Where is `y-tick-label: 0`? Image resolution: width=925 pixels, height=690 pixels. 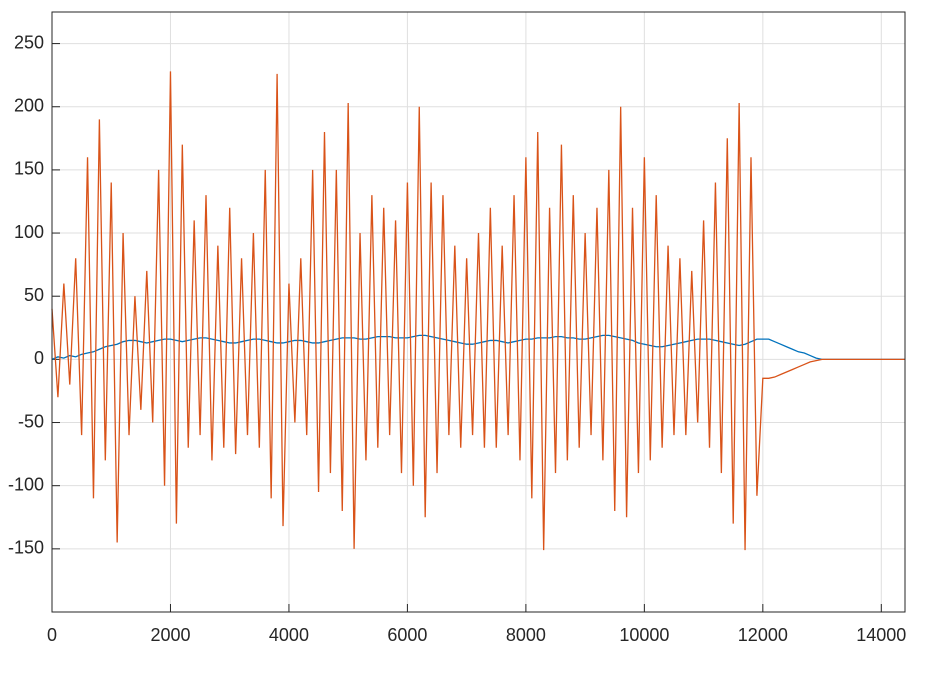
y-tick-label: 0 is located at coordinates (39, 358).